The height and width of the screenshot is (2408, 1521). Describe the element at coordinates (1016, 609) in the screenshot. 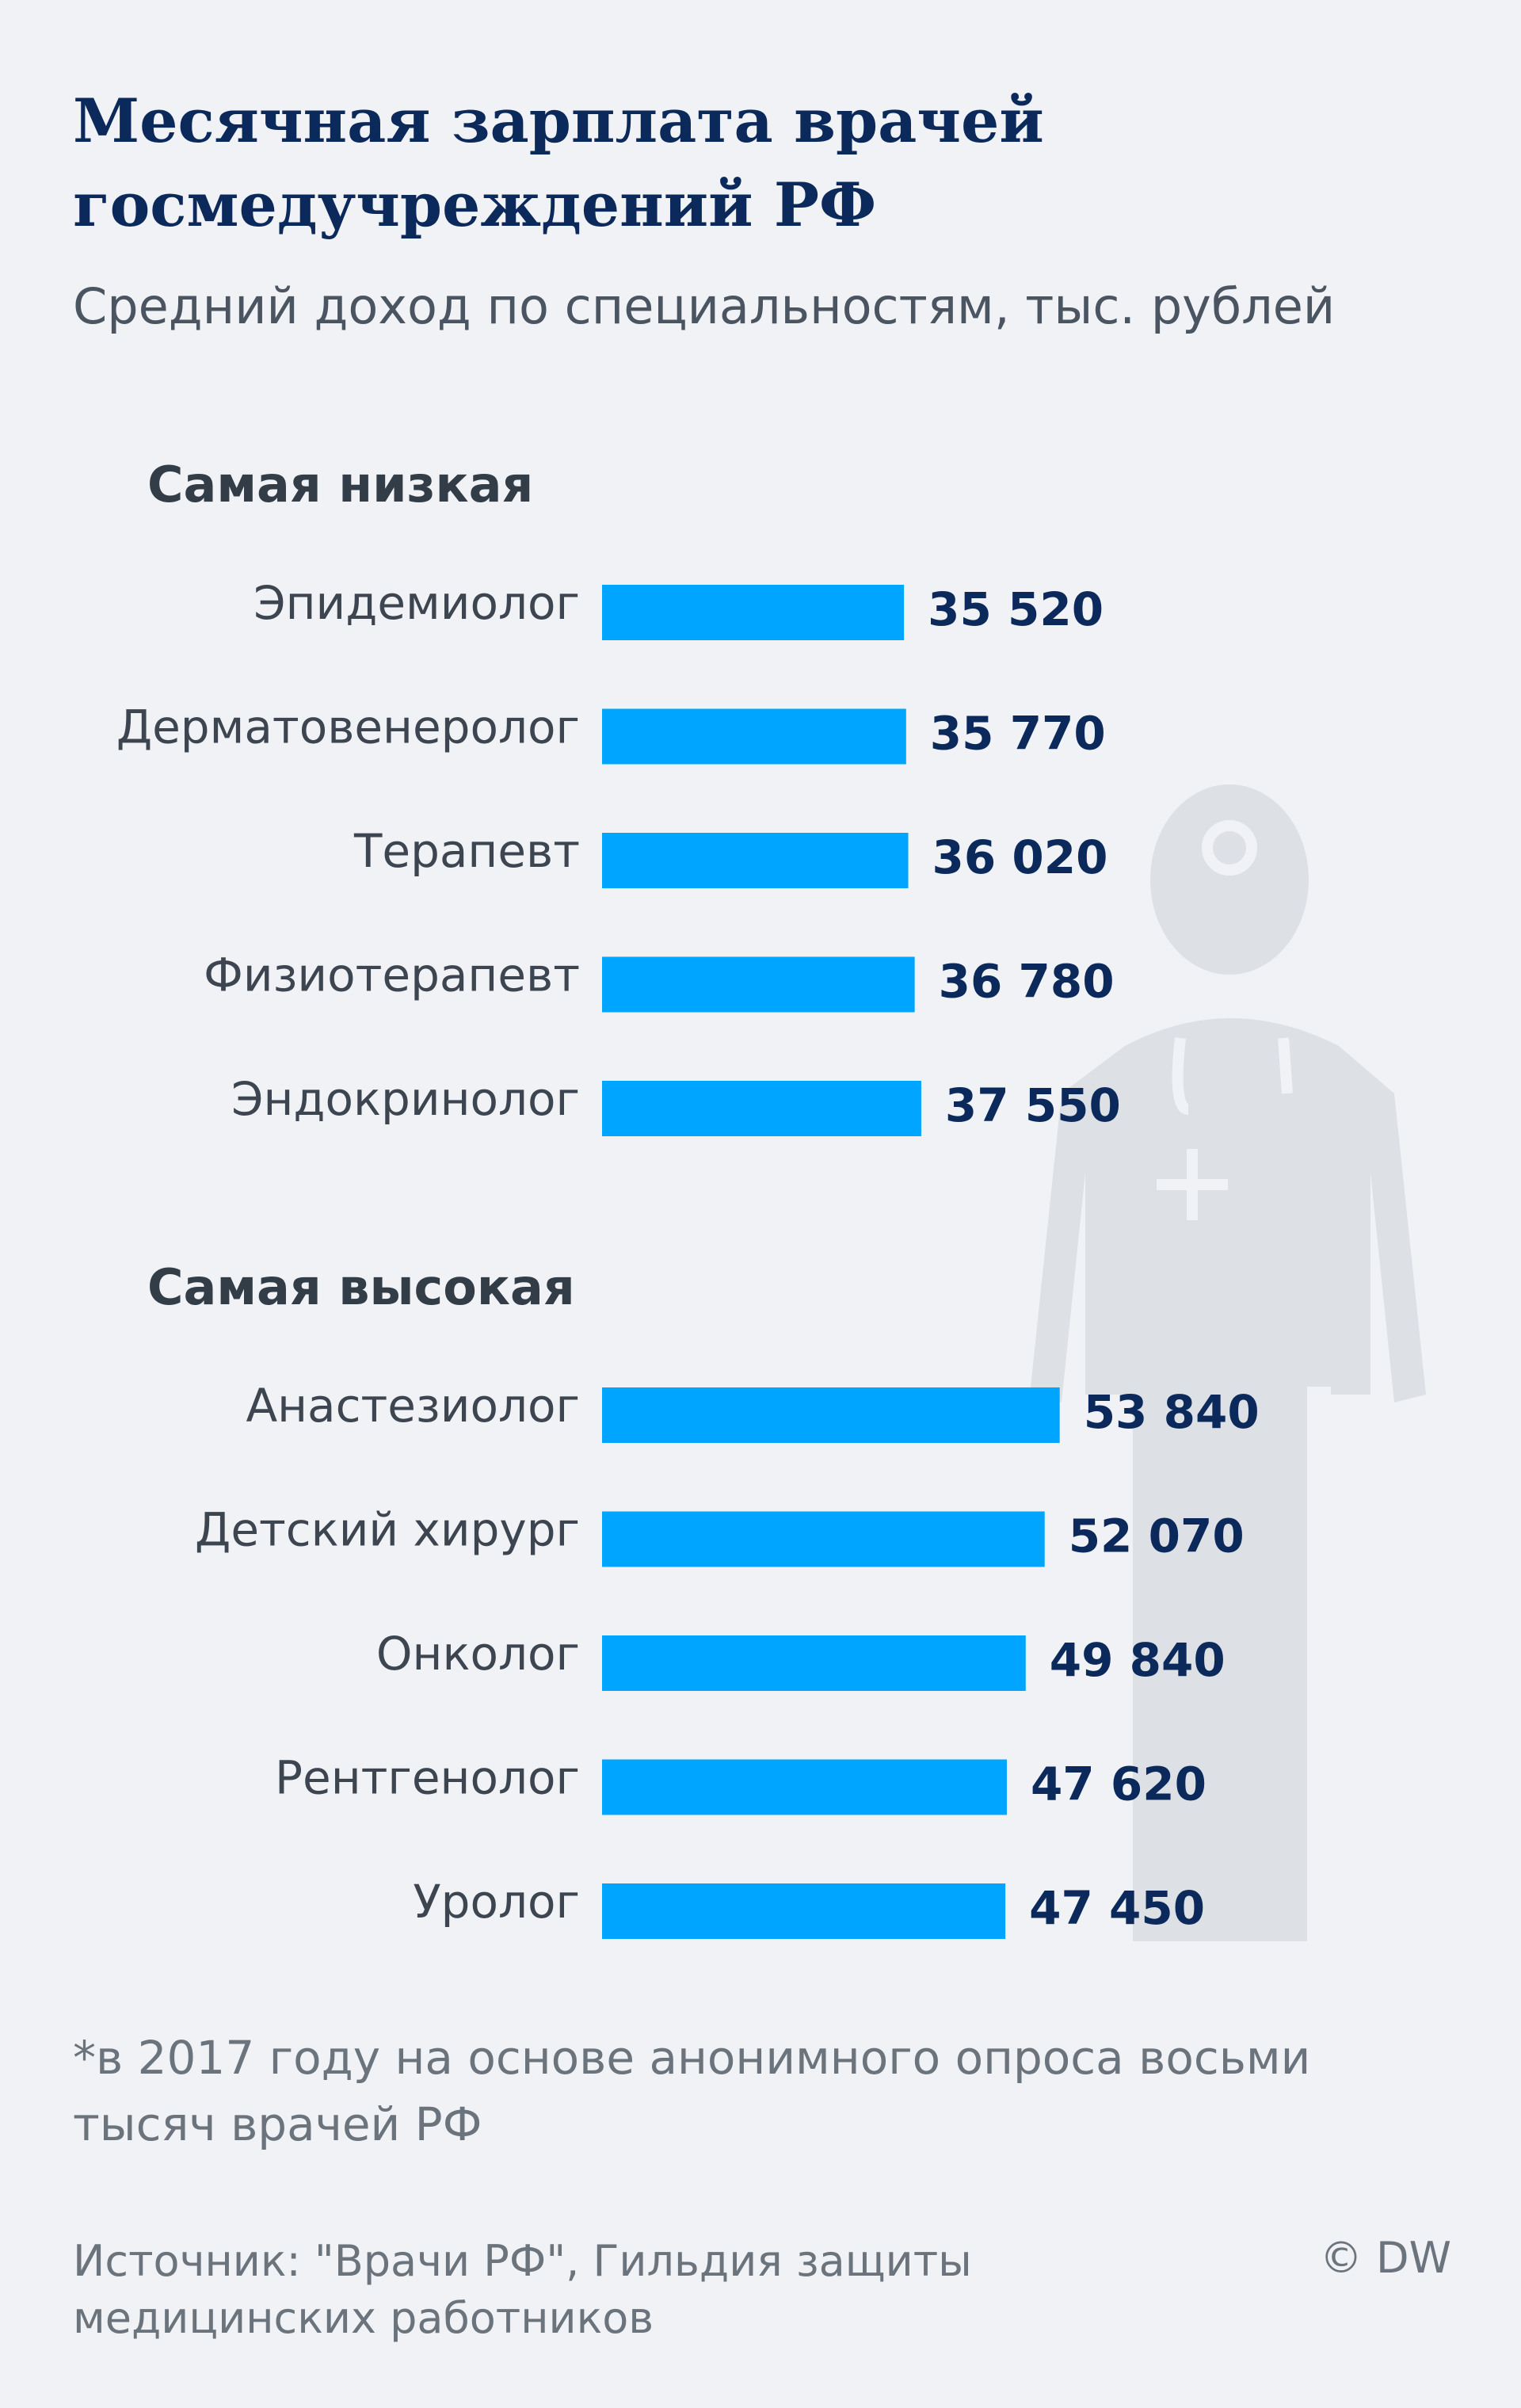

I see `value-label: 35 520` at that location.